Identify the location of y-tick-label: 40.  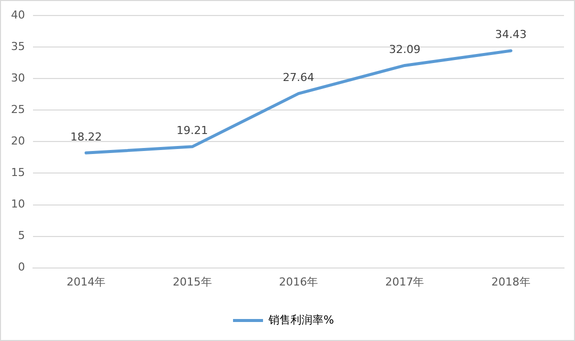
(17, 15).